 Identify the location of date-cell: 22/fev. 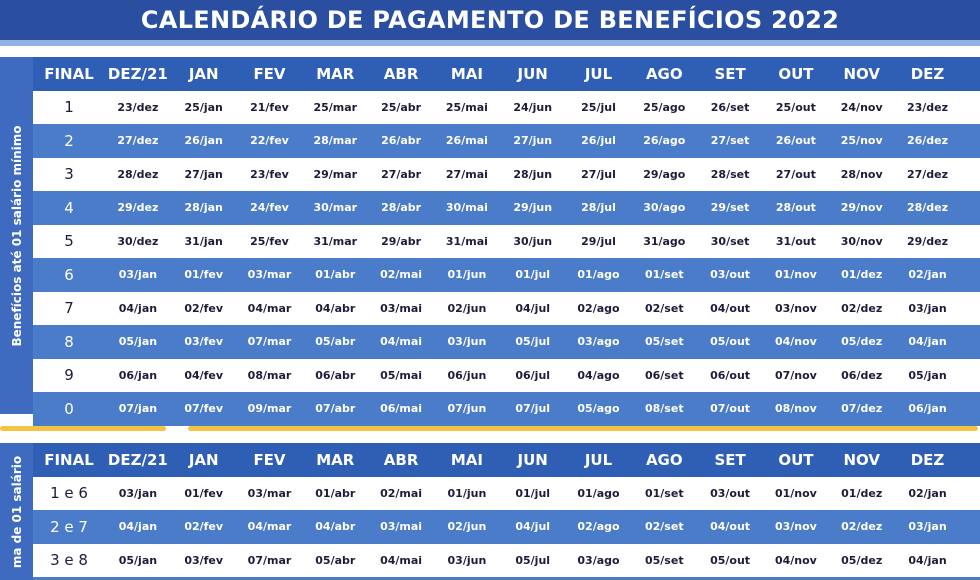
(269, 141).